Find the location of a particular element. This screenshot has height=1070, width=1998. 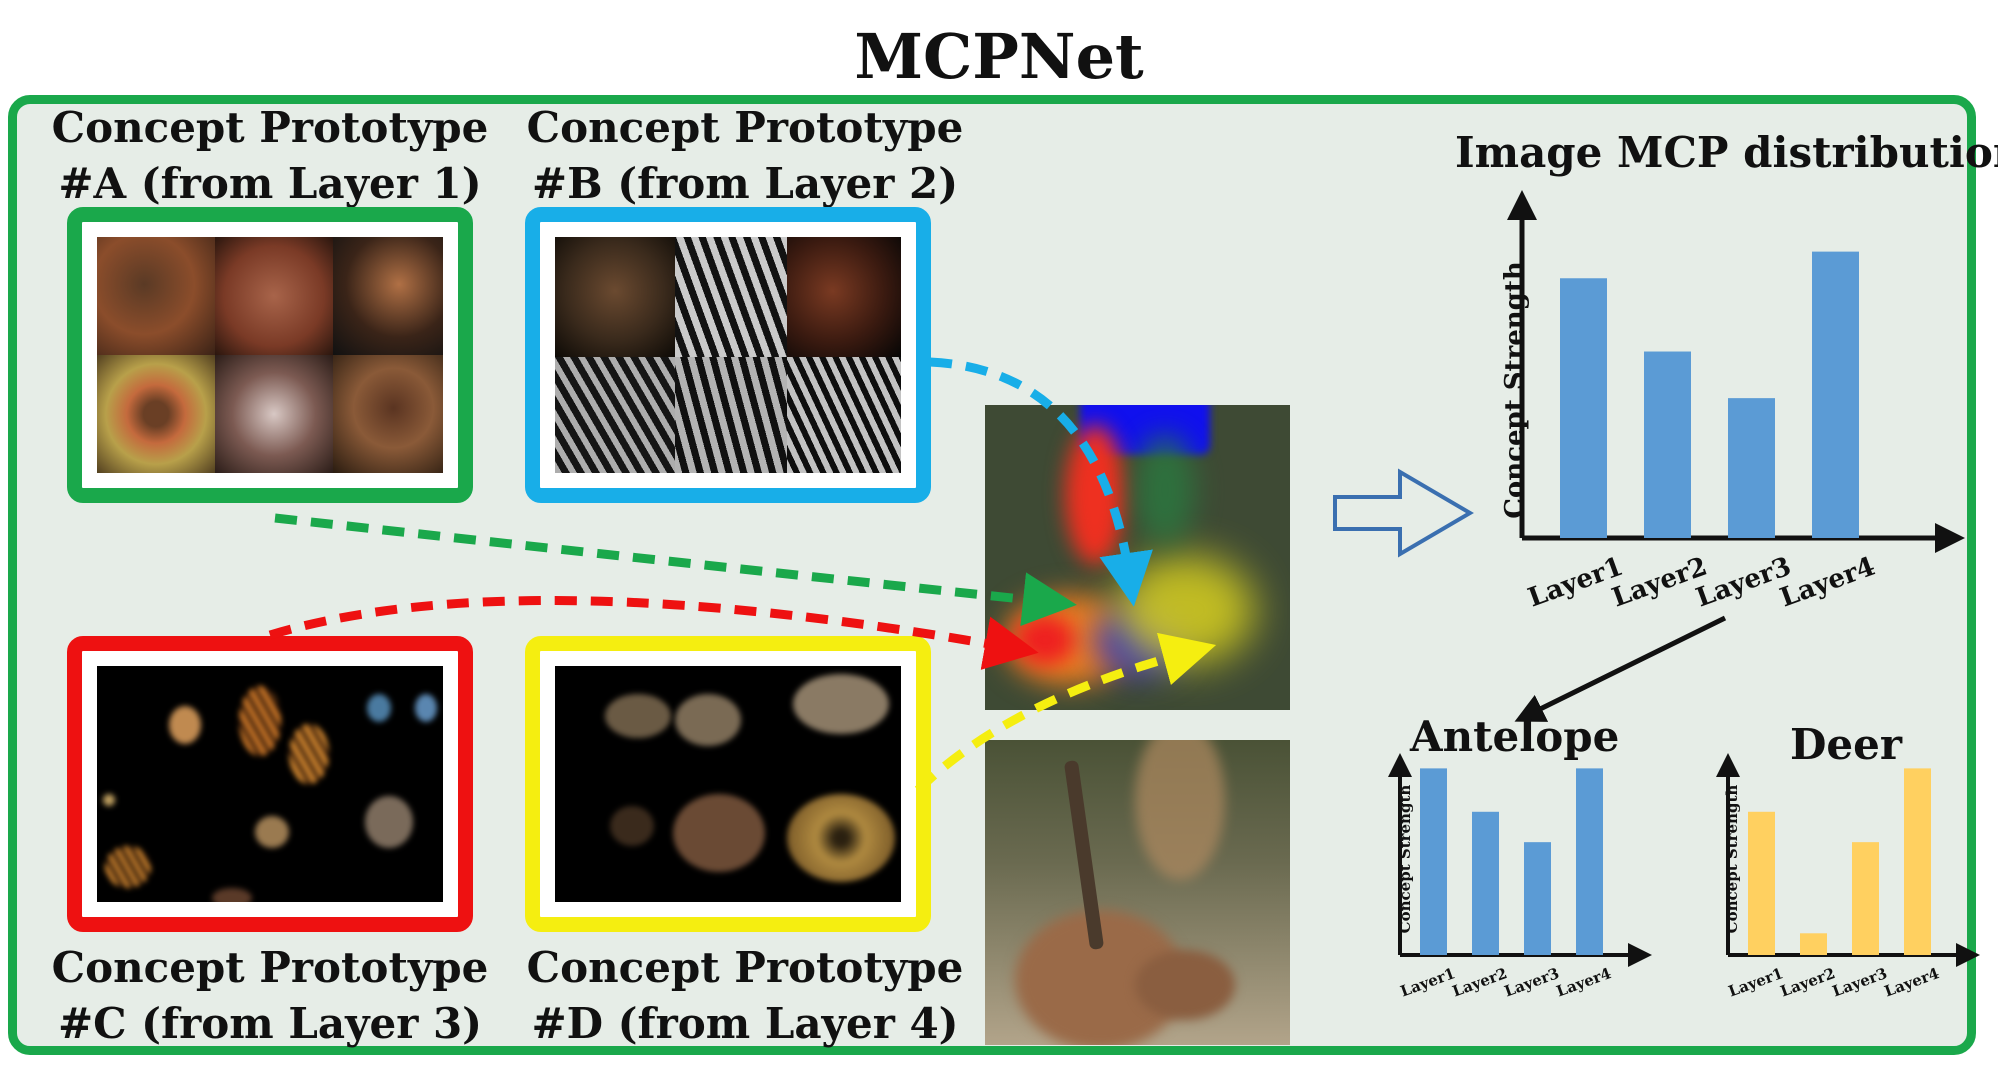

prototype-b-label-line2: #B (from Layer 2) is located at coordinates (745, 183).